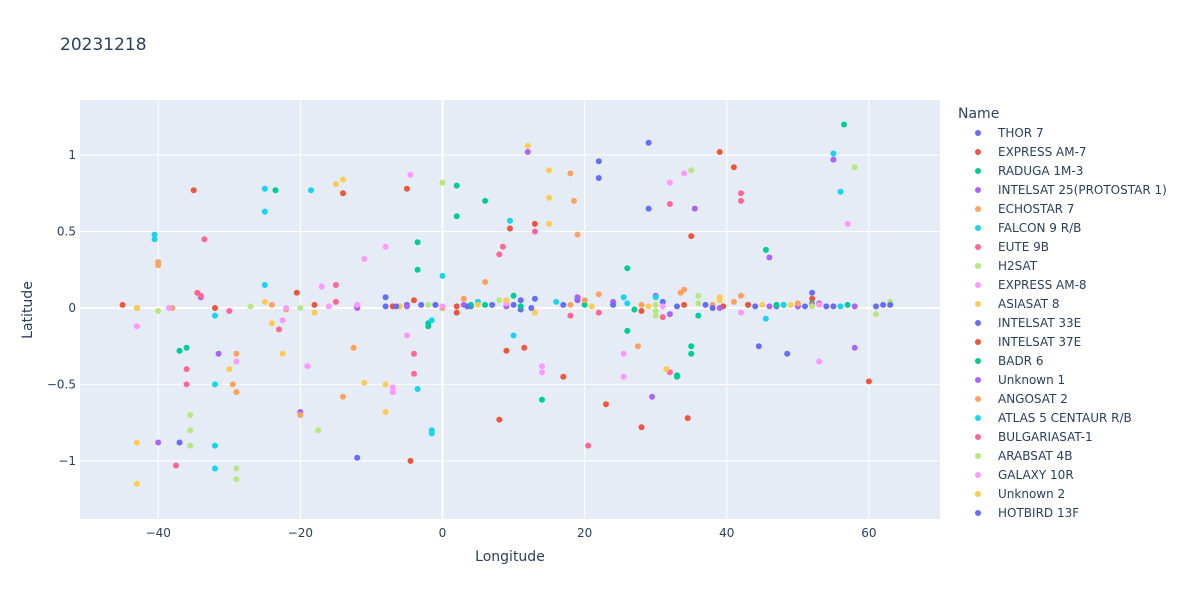 This screenshot has width=1200, height=600. I want to click on legend-item: INTELSAT 33E, so click(1028, 323).